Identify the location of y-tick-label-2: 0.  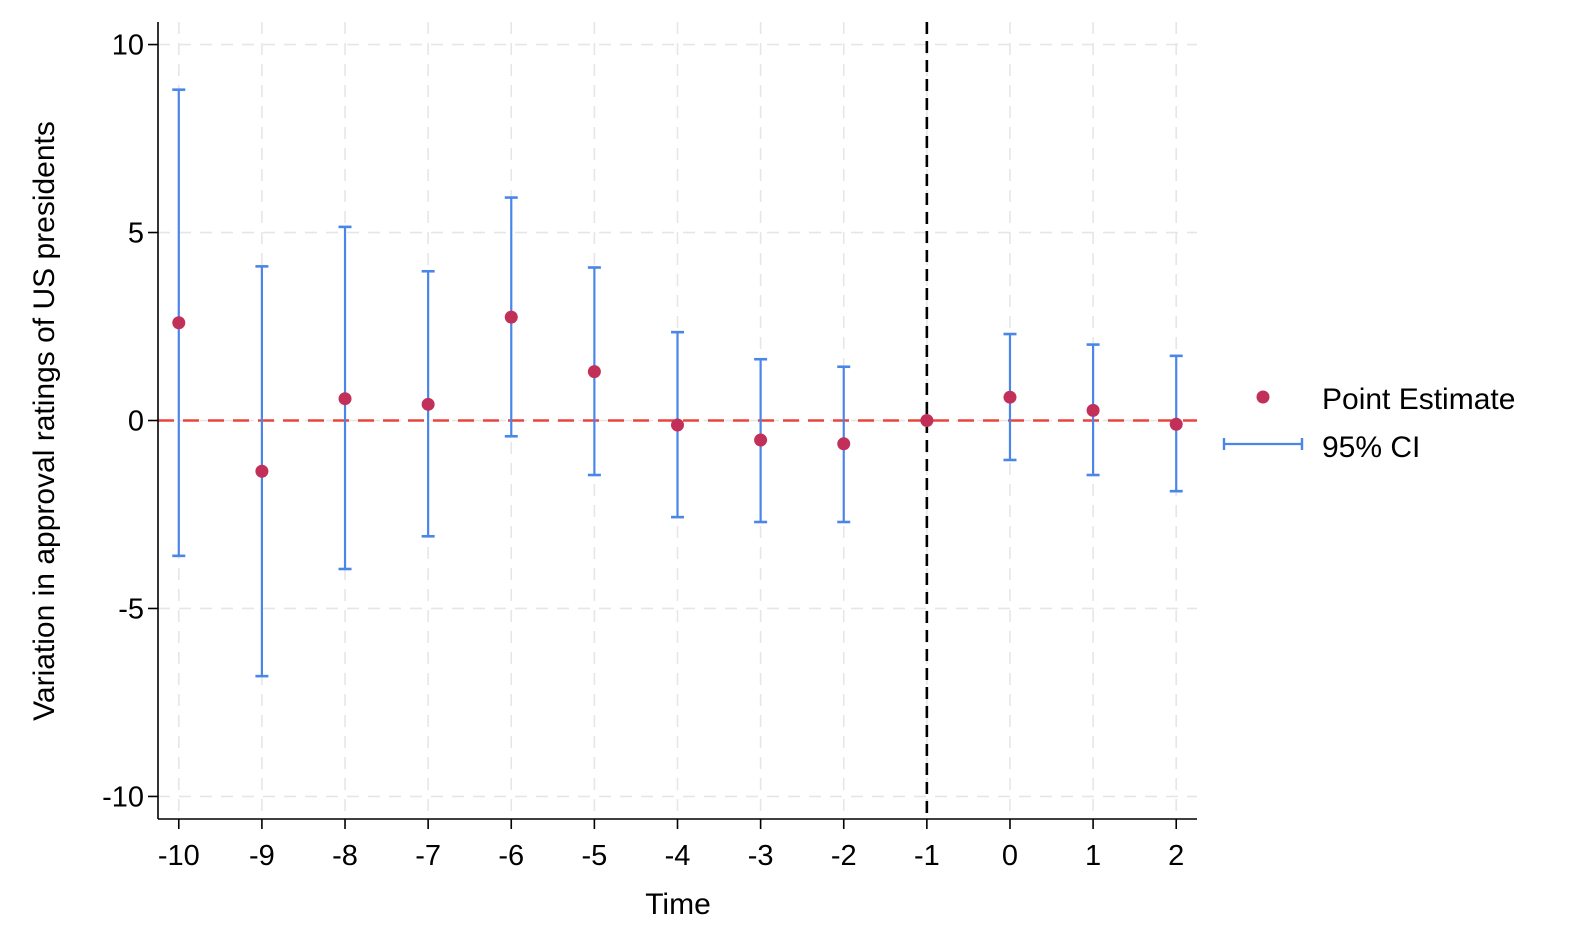
(136, 422).